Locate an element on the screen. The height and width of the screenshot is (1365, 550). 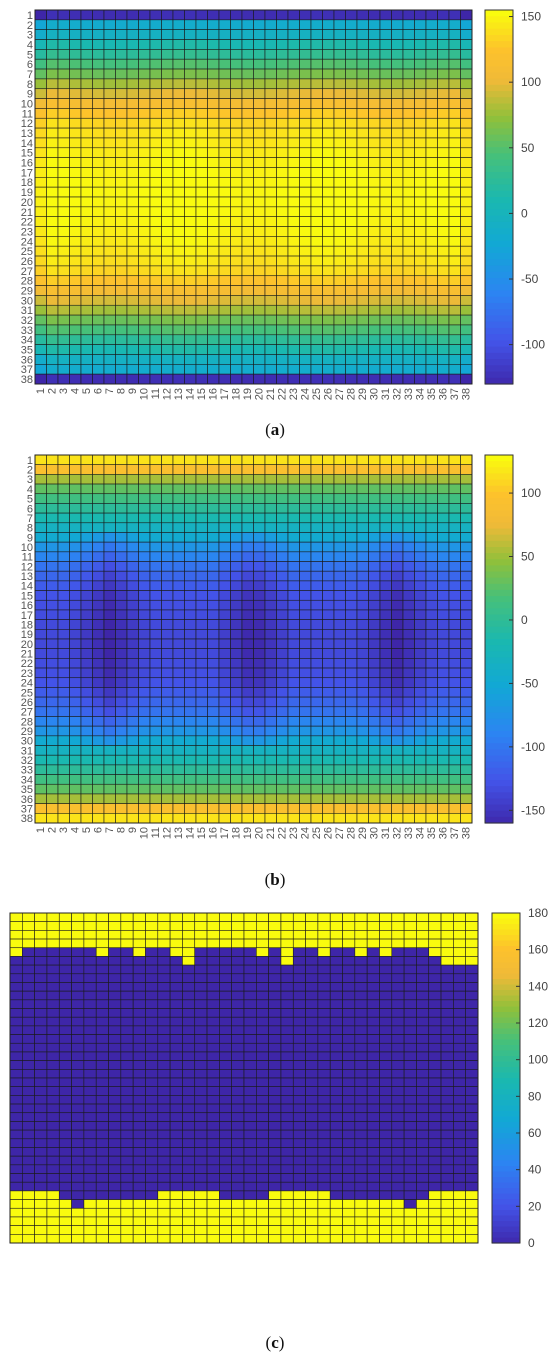
x-tick-label: 38 is located at coordinates (466, 833).